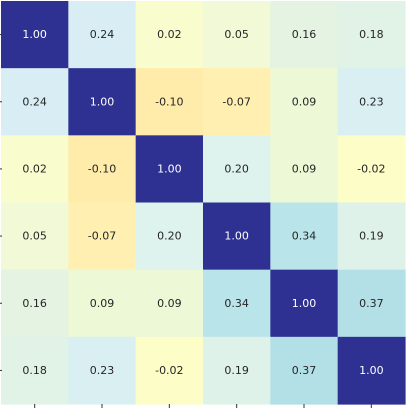  I want to click on heatmap-cell-r2-c0, so click(35, 169).